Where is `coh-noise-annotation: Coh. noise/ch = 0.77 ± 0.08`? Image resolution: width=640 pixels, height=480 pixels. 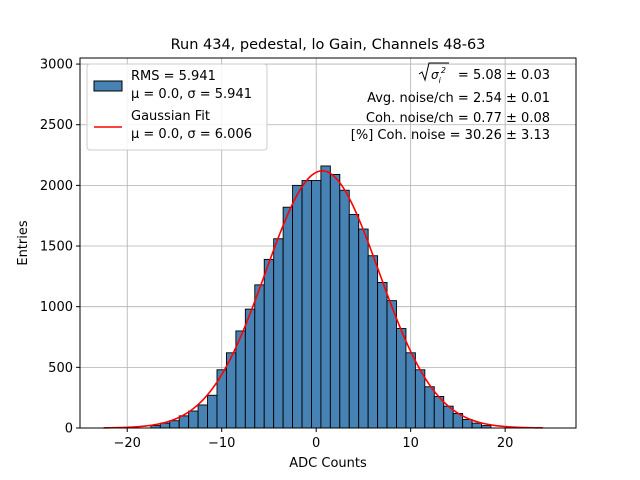
coh-noise-annotation: Coh. noise/ch = 0.77 ± 0.08 is located at coordinates (458, 118).